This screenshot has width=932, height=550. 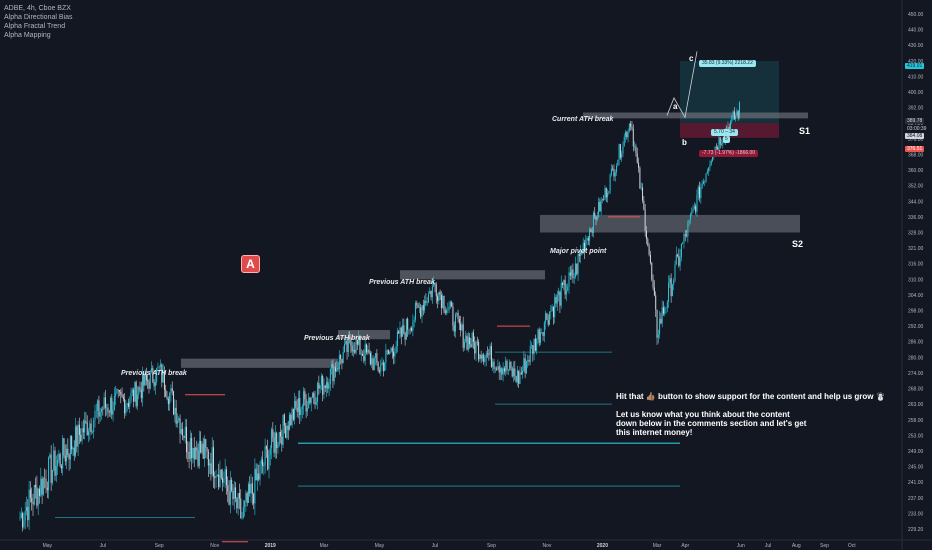 What do you see at coordinates (154, 373) in the screenshot?
I see `annotation-prev-ath-1: Previous ATH break` at bounding box center [154, 373].